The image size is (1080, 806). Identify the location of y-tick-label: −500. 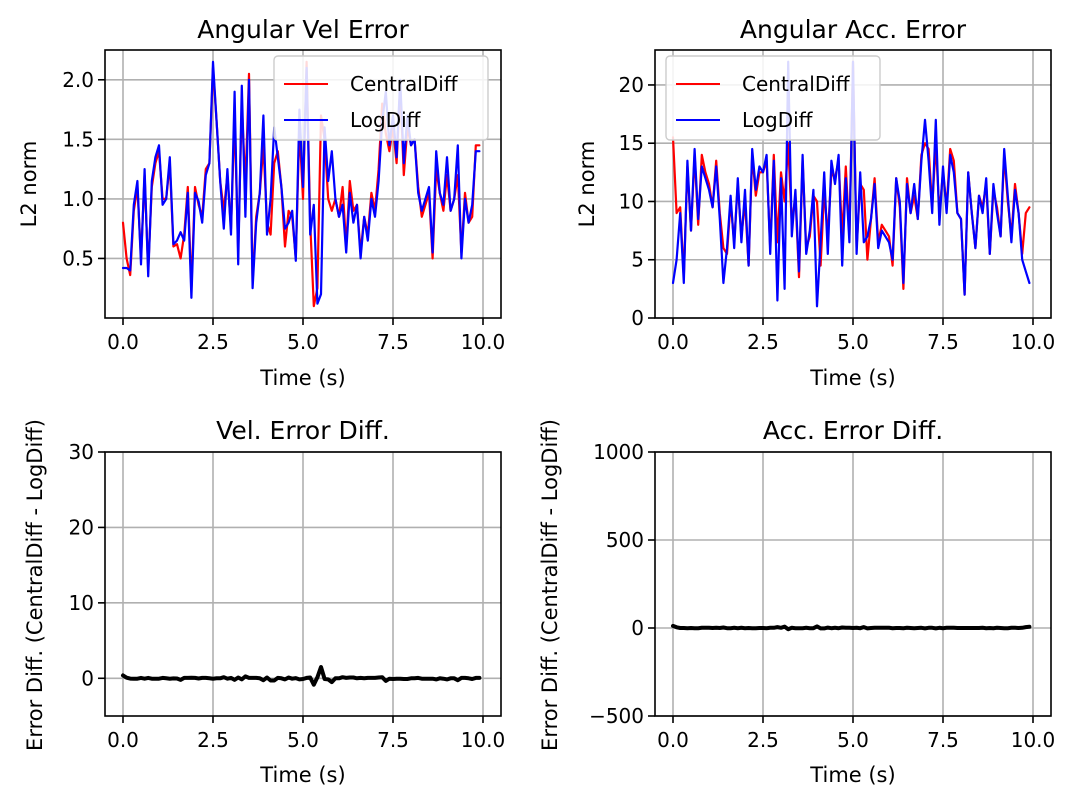
(616, 716).